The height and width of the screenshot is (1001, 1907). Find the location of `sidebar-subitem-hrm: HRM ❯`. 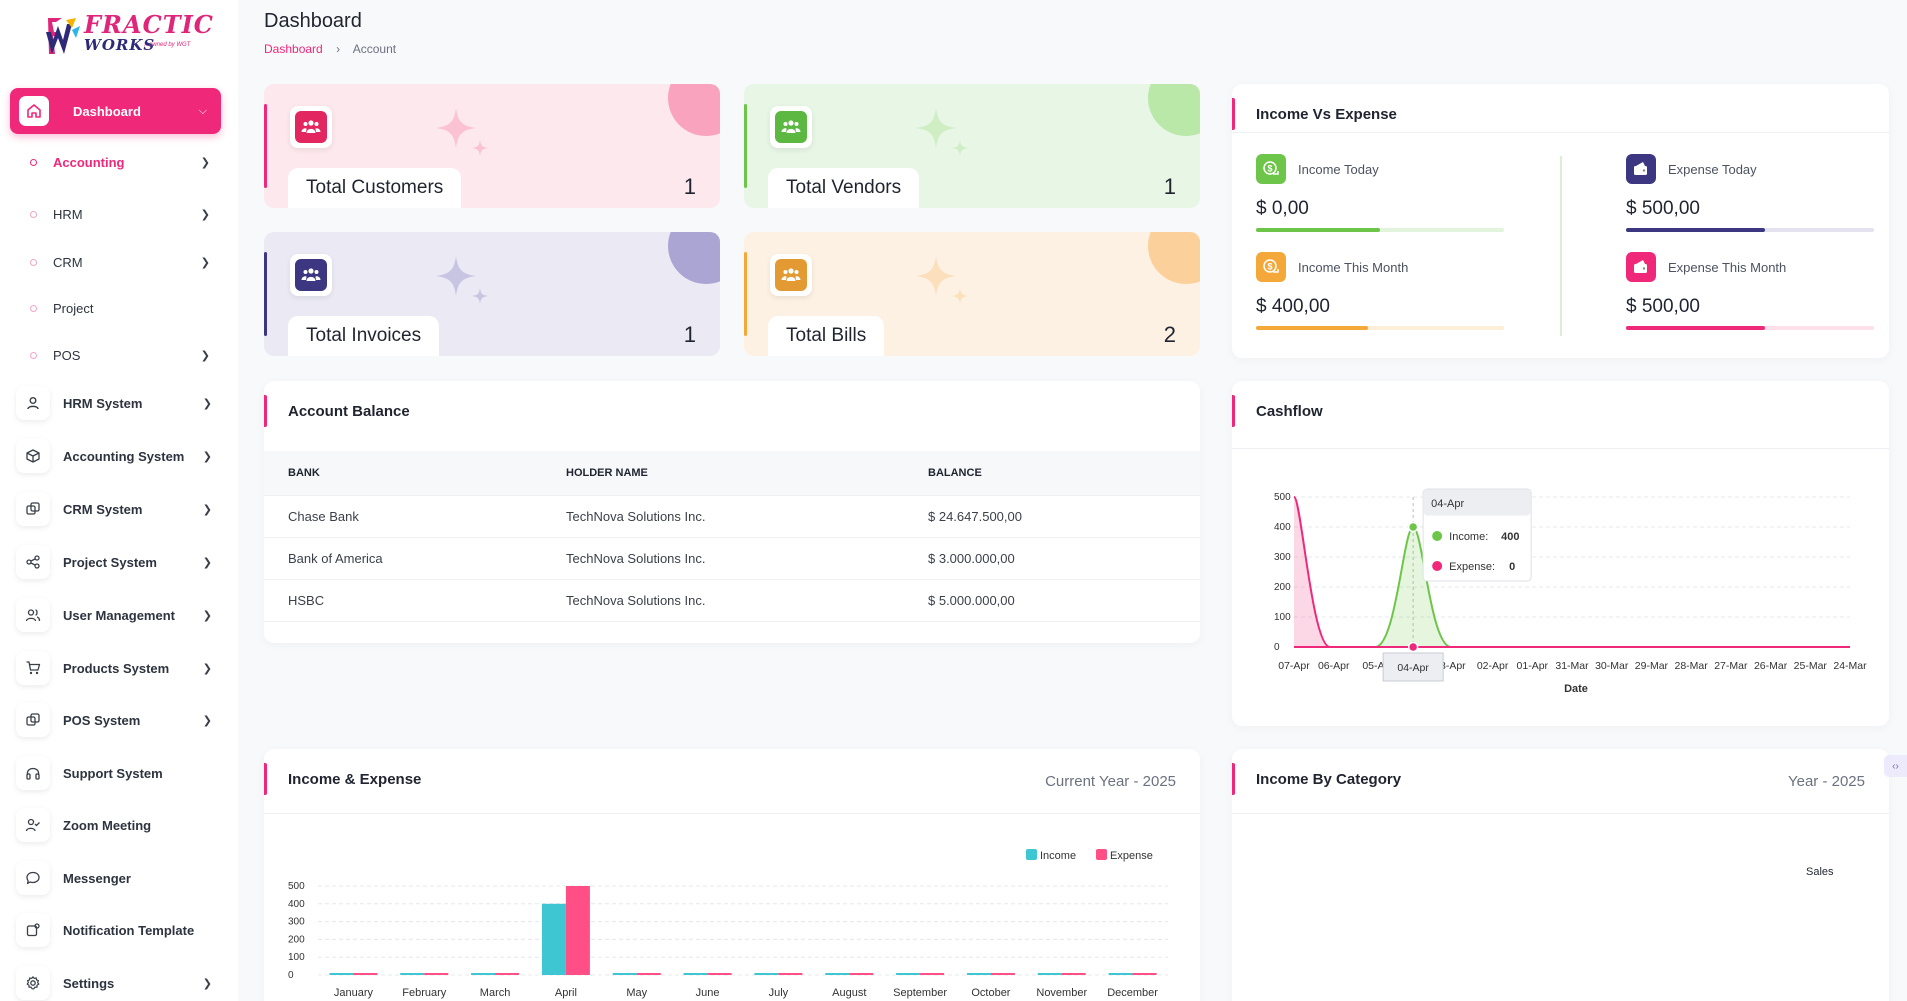

sidebar-subitem-hrm: HRM ❯ is located at coordinates (120, 214).